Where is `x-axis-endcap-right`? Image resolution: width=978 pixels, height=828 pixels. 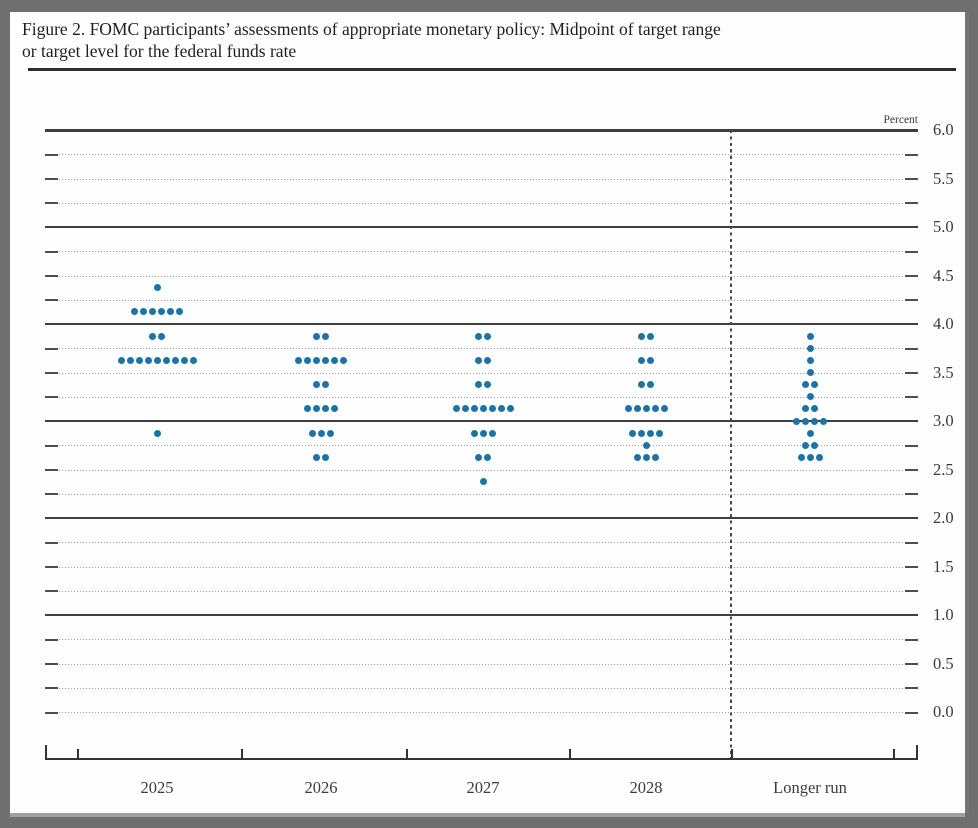
x-axis-endcap-right is located at coordinates (917, 752).